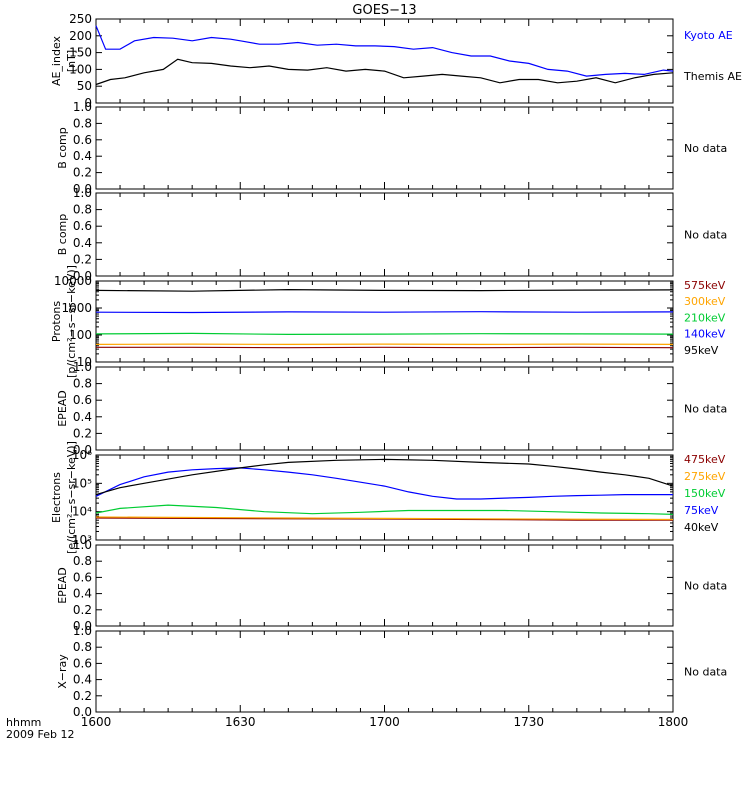  Describe the element at coordinates (56, 60) in the screenshot. I see `y-axis-label: AE_index` at that location.